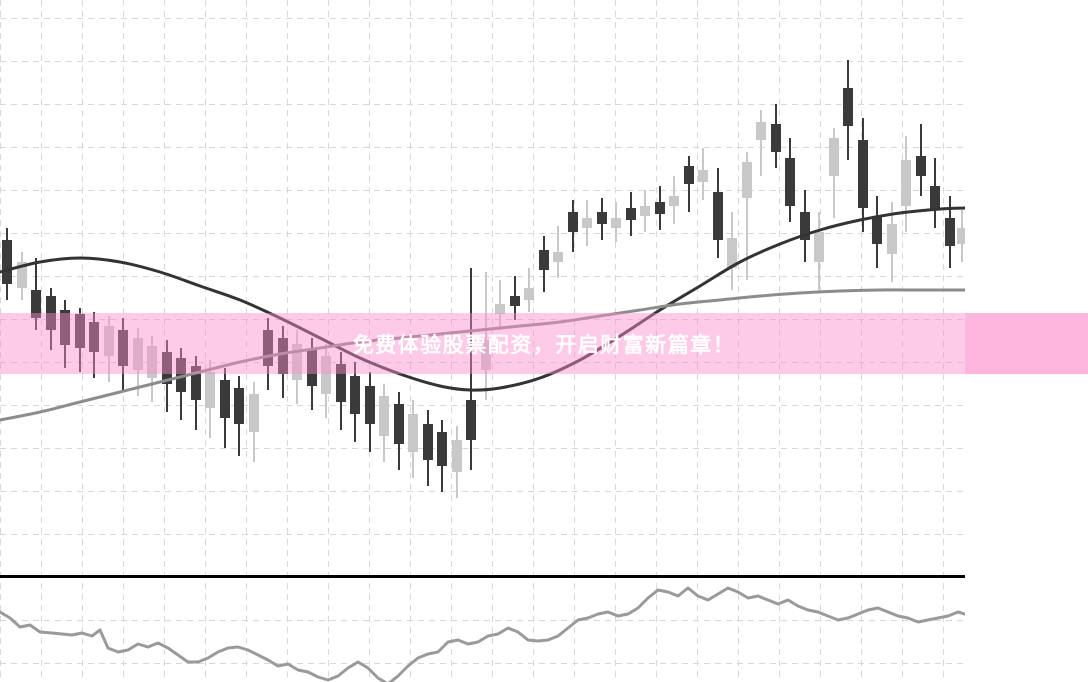 This screenshot has width=1088, height=682. What do you see at coordinates (482, 576) in the screenshot?
I see `panel-divider` at bounding box center [482, 576].